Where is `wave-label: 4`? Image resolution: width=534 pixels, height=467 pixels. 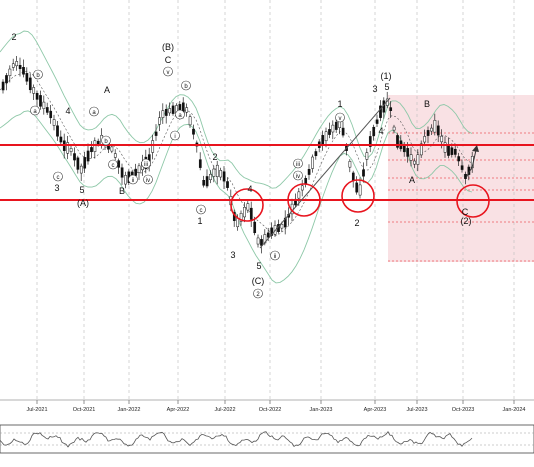
wave-label: 4 is located at coordinates (67, 111).